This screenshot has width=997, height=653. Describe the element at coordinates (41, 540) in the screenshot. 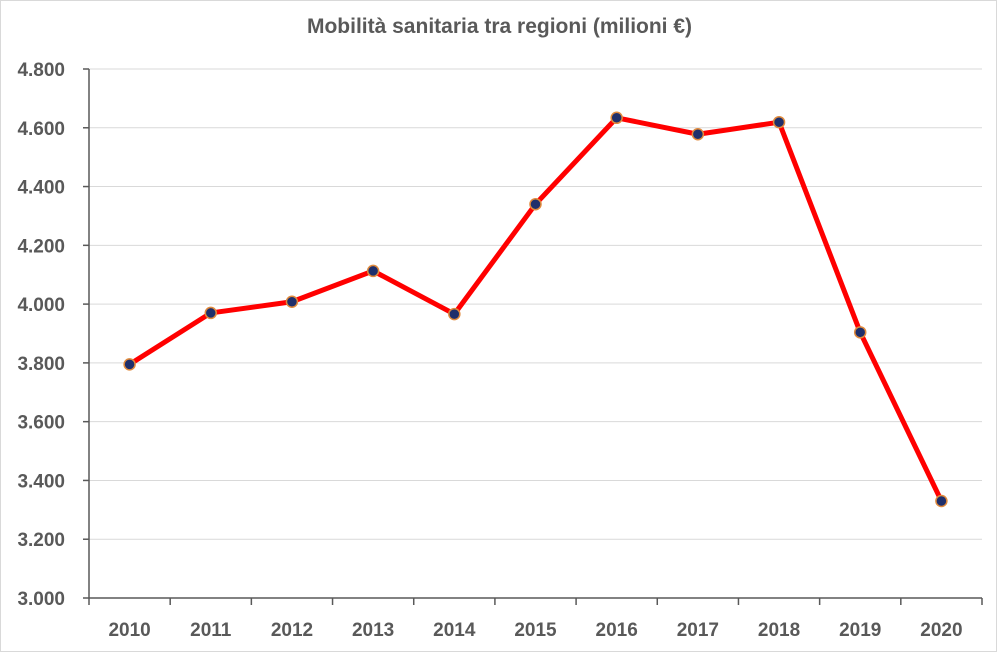

I see `y-tick-label: 3.200` at that location.